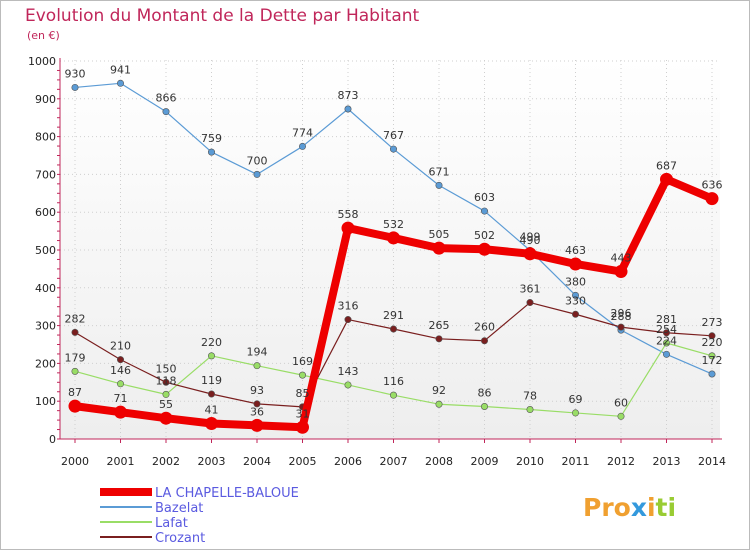 Image resolution: width=750 pixels, height=550 pixels. I want to click on data-label: 92, so click(439, 390).